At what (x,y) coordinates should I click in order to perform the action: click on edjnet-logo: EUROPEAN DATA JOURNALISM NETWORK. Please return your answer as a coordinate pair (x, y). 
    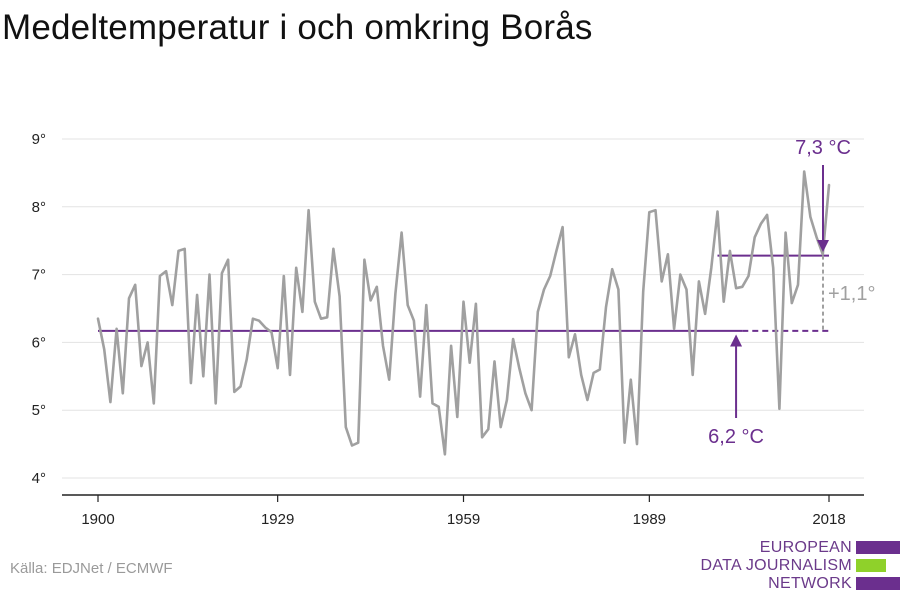
    Looking at the image, I should click on (800, 567).